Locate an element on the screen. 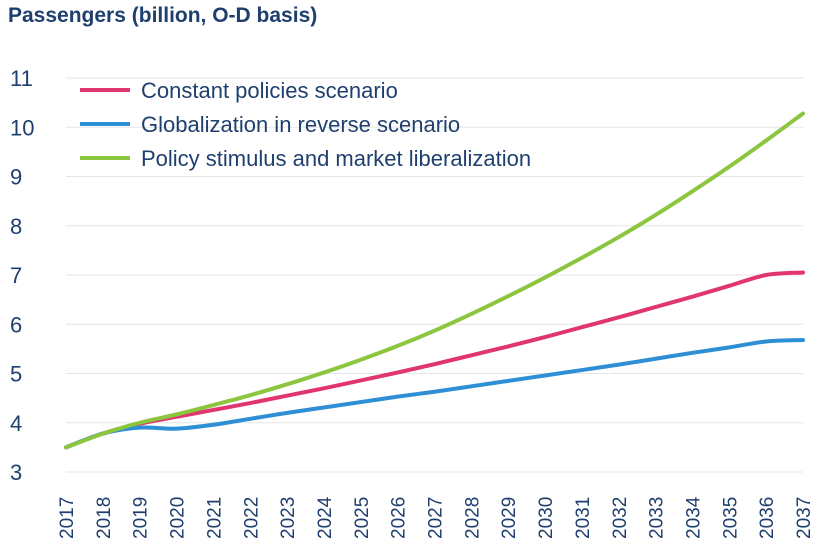  y-tick-label: 3 is located at coordinates (16, 472).